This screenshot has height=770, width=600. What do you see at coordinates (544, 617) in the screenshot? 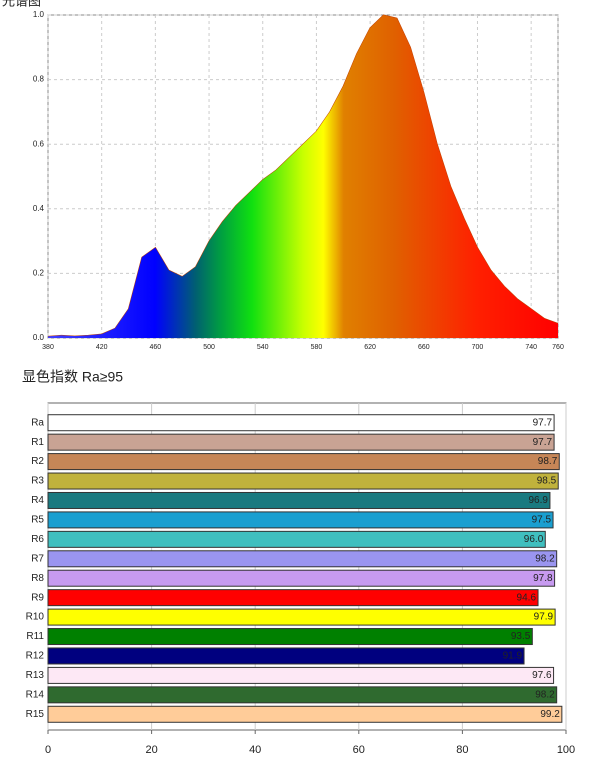
I see `value-label: 97.9` at bounding box center [544, 617].